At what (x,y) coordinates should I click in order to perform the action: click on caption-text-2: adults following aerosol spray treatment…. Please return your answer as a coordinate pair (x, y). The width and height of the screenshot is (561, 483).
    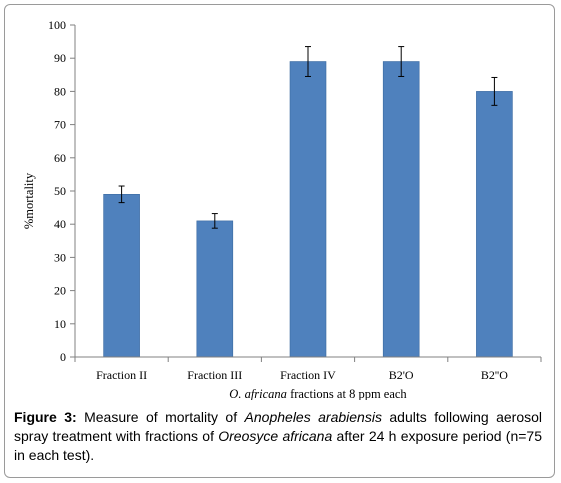
    Looking at the image, I should click on (278, 426).